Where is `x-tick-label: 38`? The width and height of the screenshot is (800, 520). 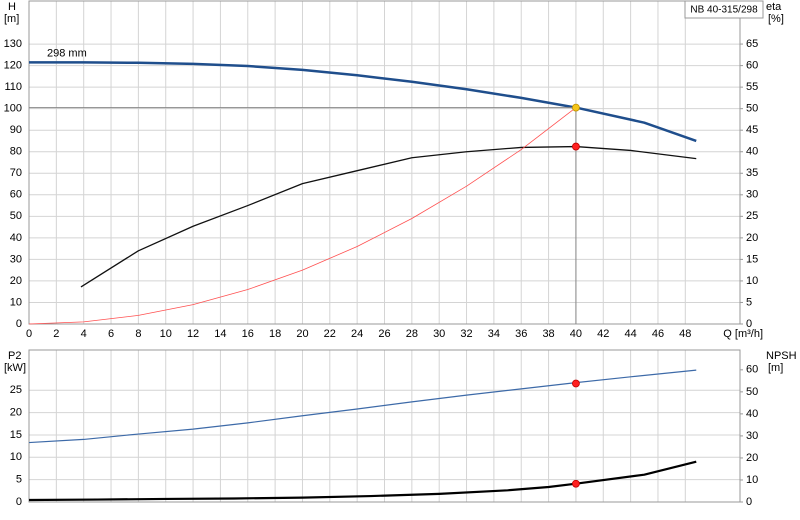
x-tick-label: 38 is located at coordinates (548, 334).